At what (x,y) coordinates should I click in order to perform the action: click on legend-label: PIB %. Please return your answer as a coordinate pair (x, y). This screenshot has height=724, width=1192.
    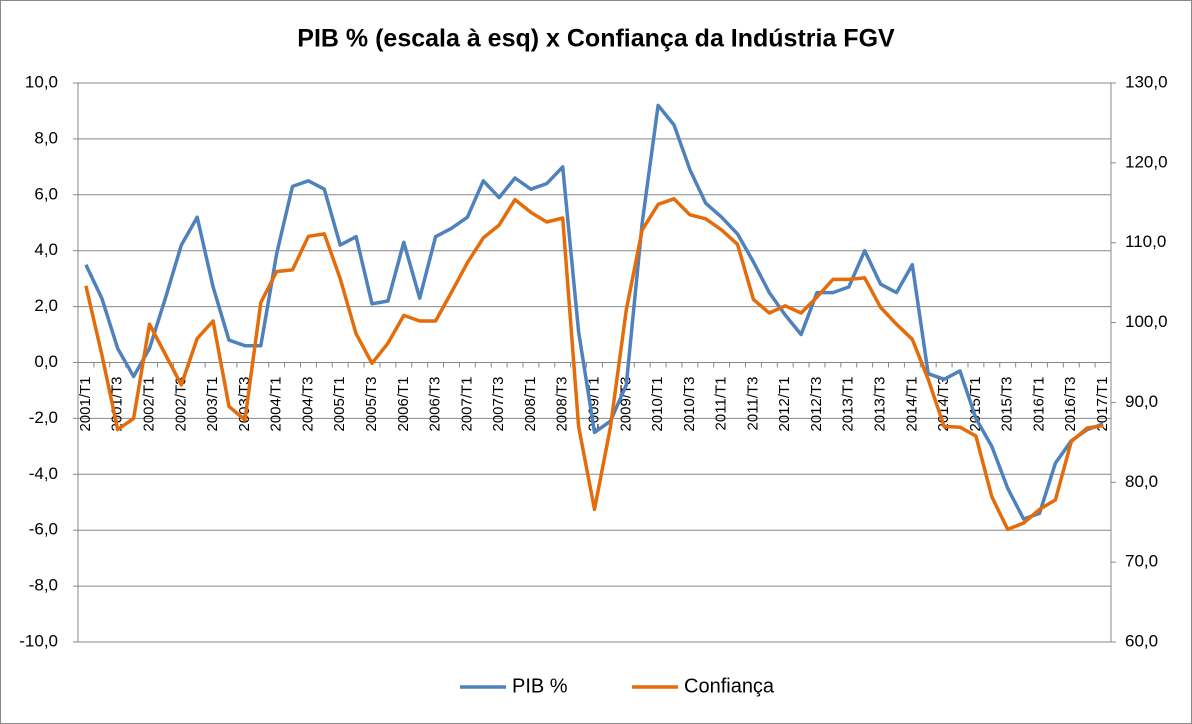
    Looking at the image, I should click on (540, 686).